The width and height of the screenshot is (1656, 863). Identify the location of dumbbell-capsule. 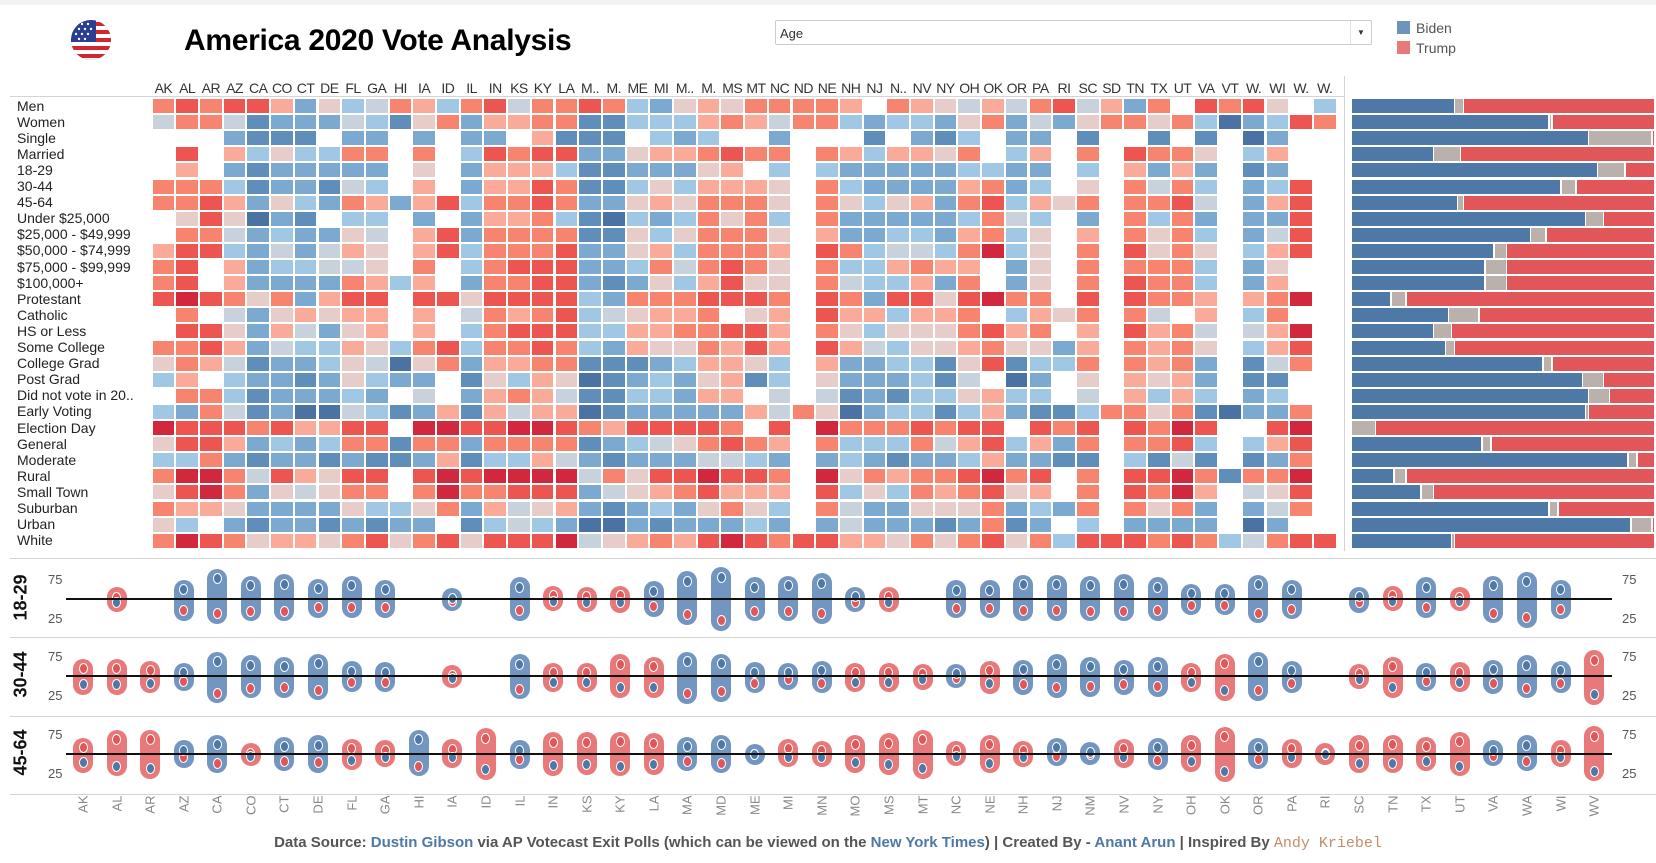
(989, 677).